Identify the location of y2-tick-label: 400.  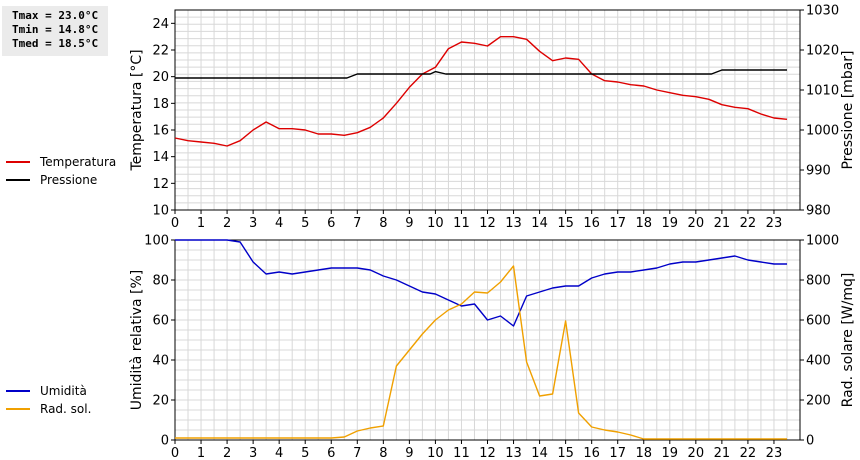
(818, 361).